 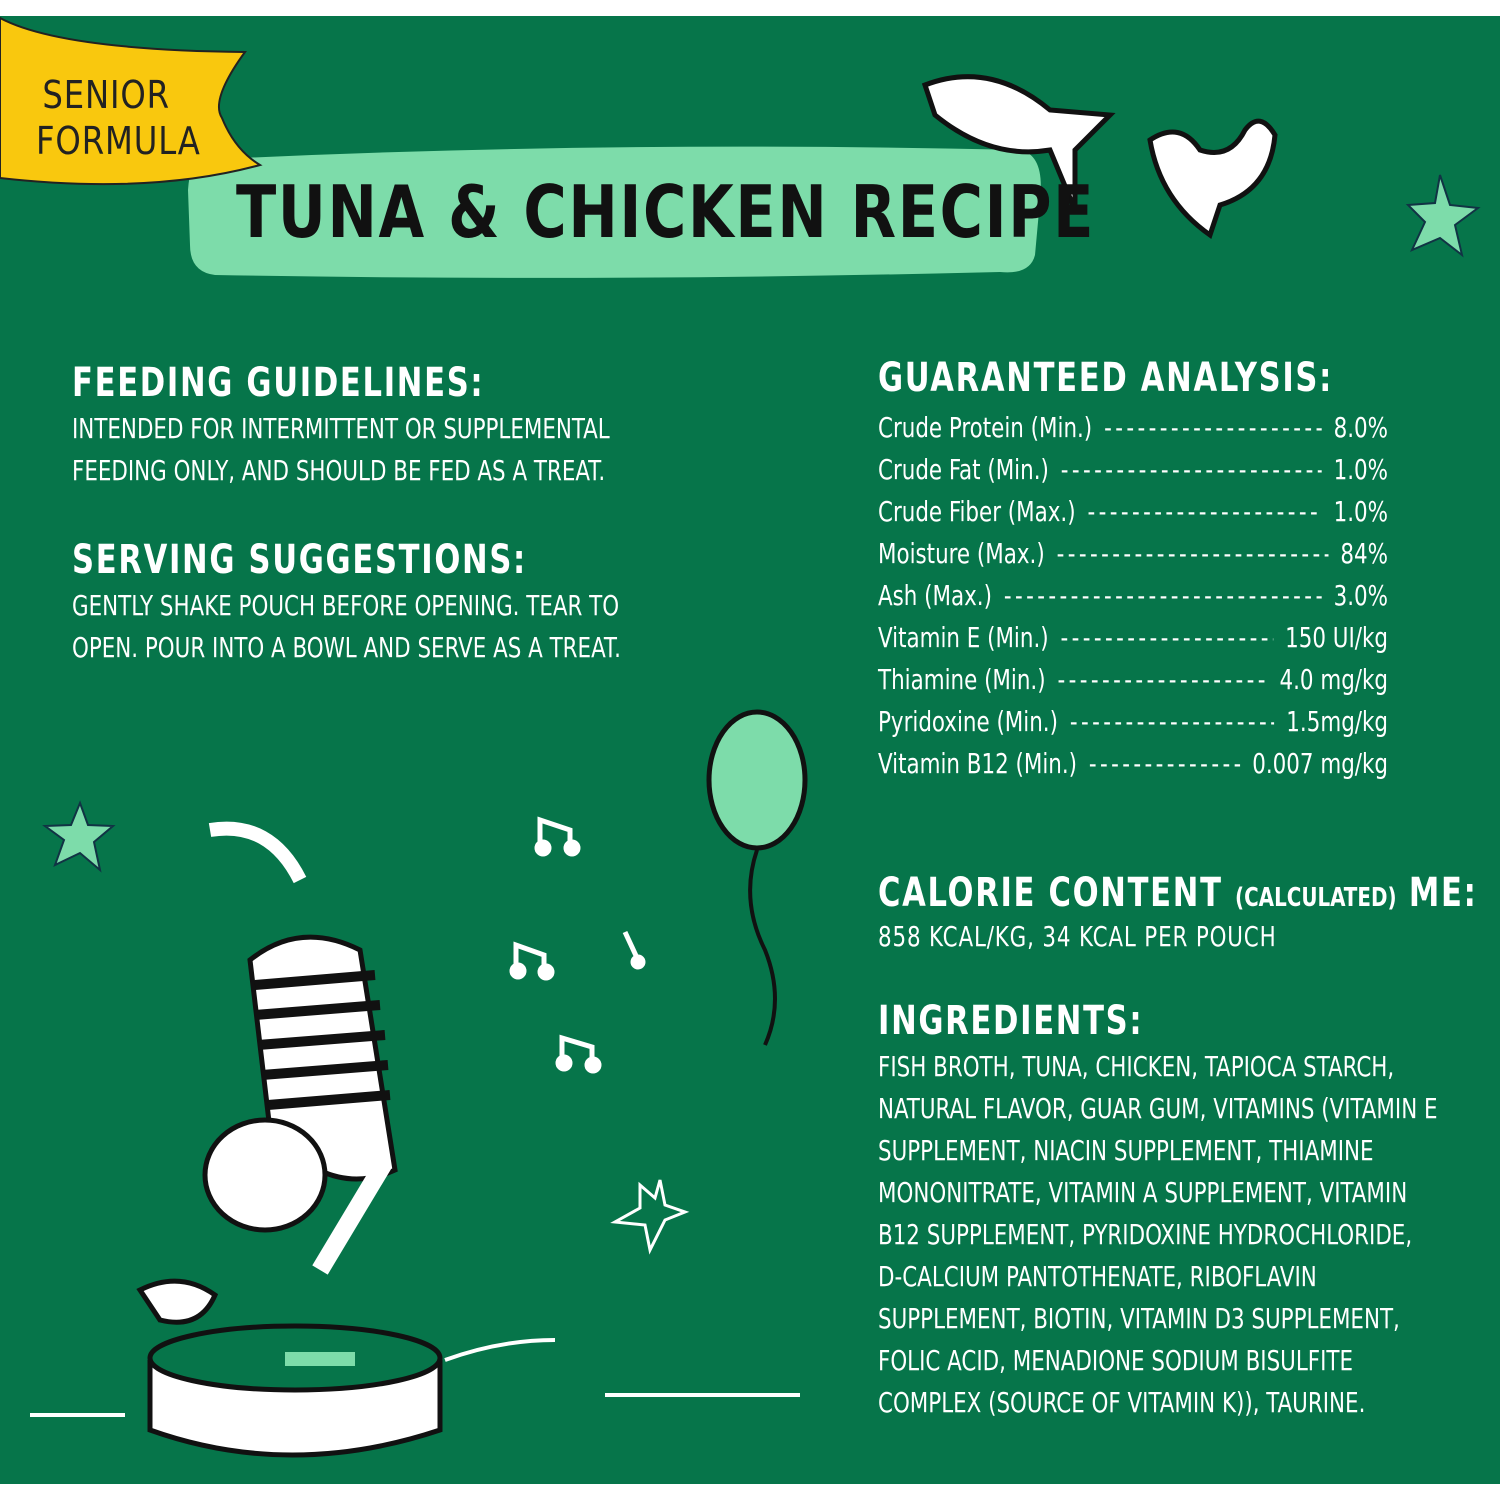 I want to click on nutrient-value: 84%, so click(x=1364, y=553).